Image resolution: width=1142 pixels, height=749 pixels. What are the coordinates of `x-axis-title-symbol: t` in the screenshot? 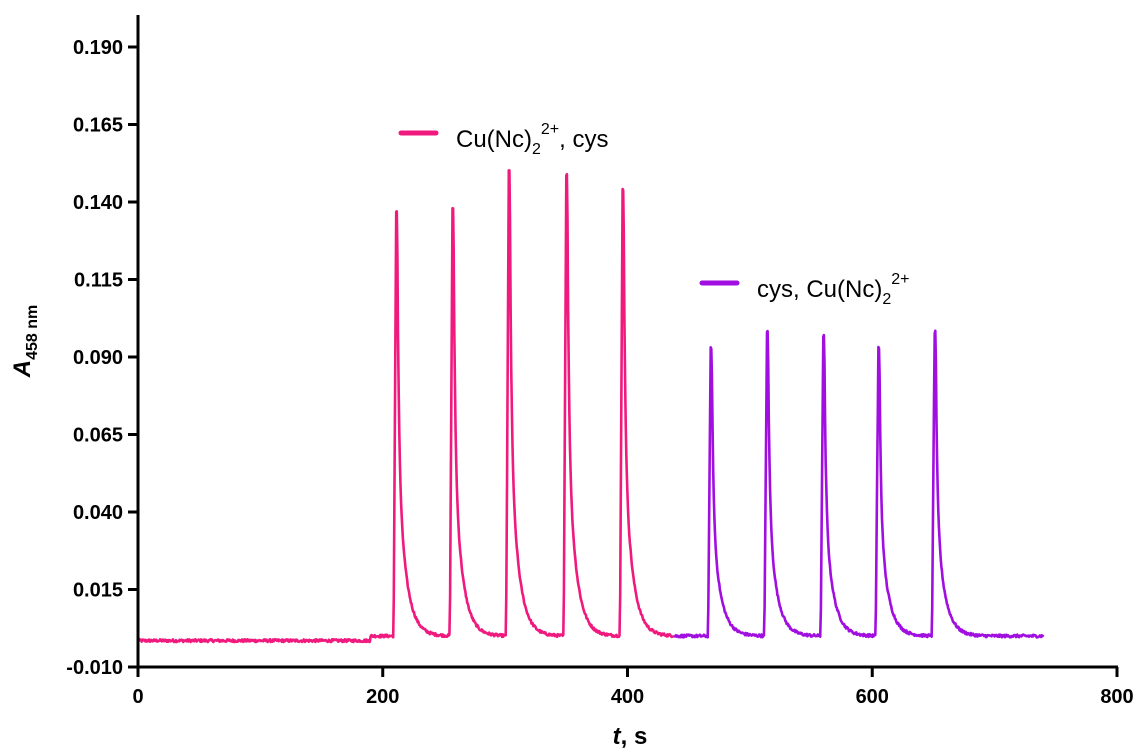 It's located at (617, 736).